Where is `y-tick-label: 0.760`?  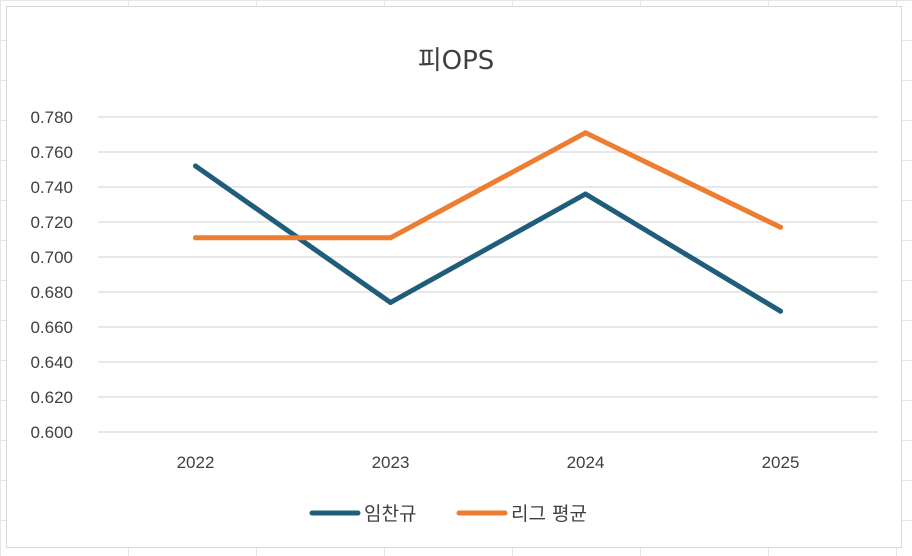 y-tick-label: 0.760 is located at coordinates (51, 152).